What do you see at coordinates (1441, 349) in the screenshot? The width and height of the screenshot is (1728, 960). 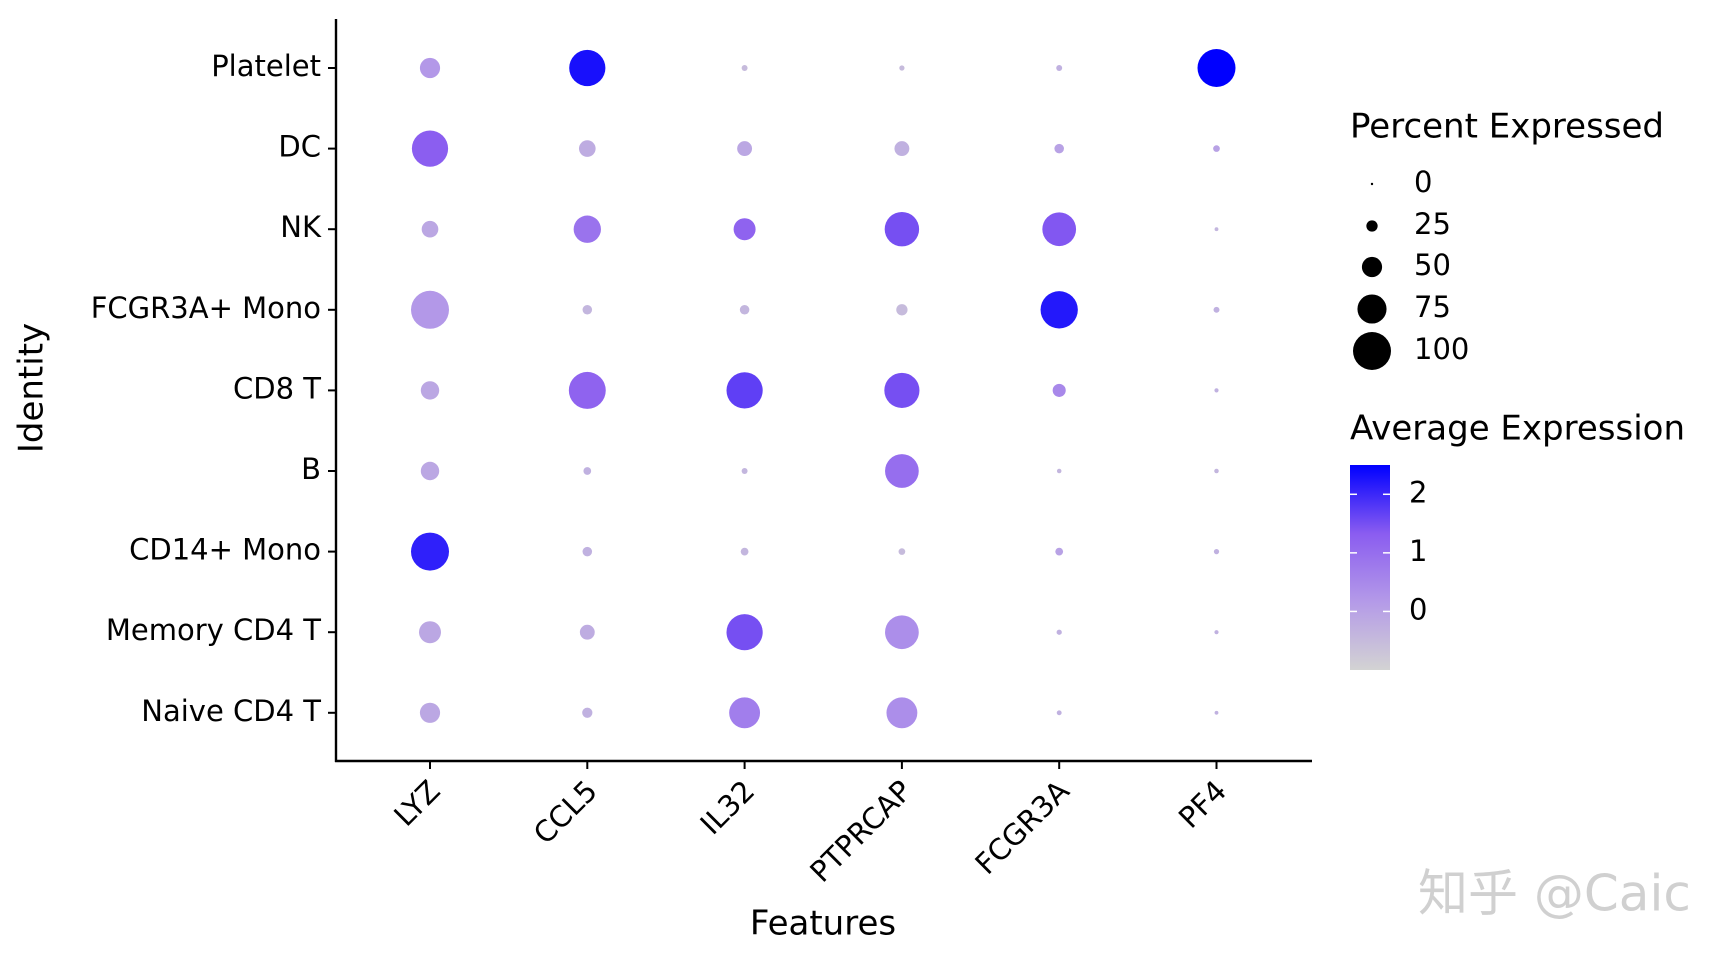 I see `size-legend-label: 100` at bounding box center [1441, 349].